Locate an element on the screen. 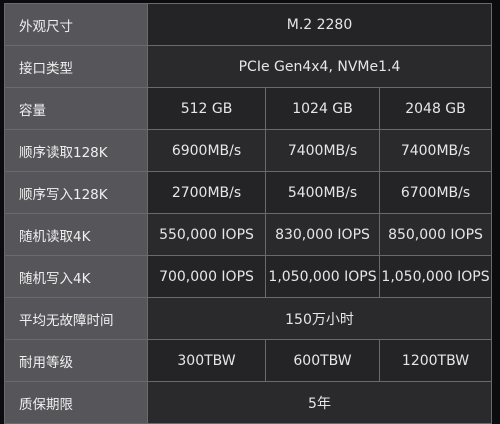 The image size is (500, 424). row-label: 容量 is located at coordinates (76, 108).